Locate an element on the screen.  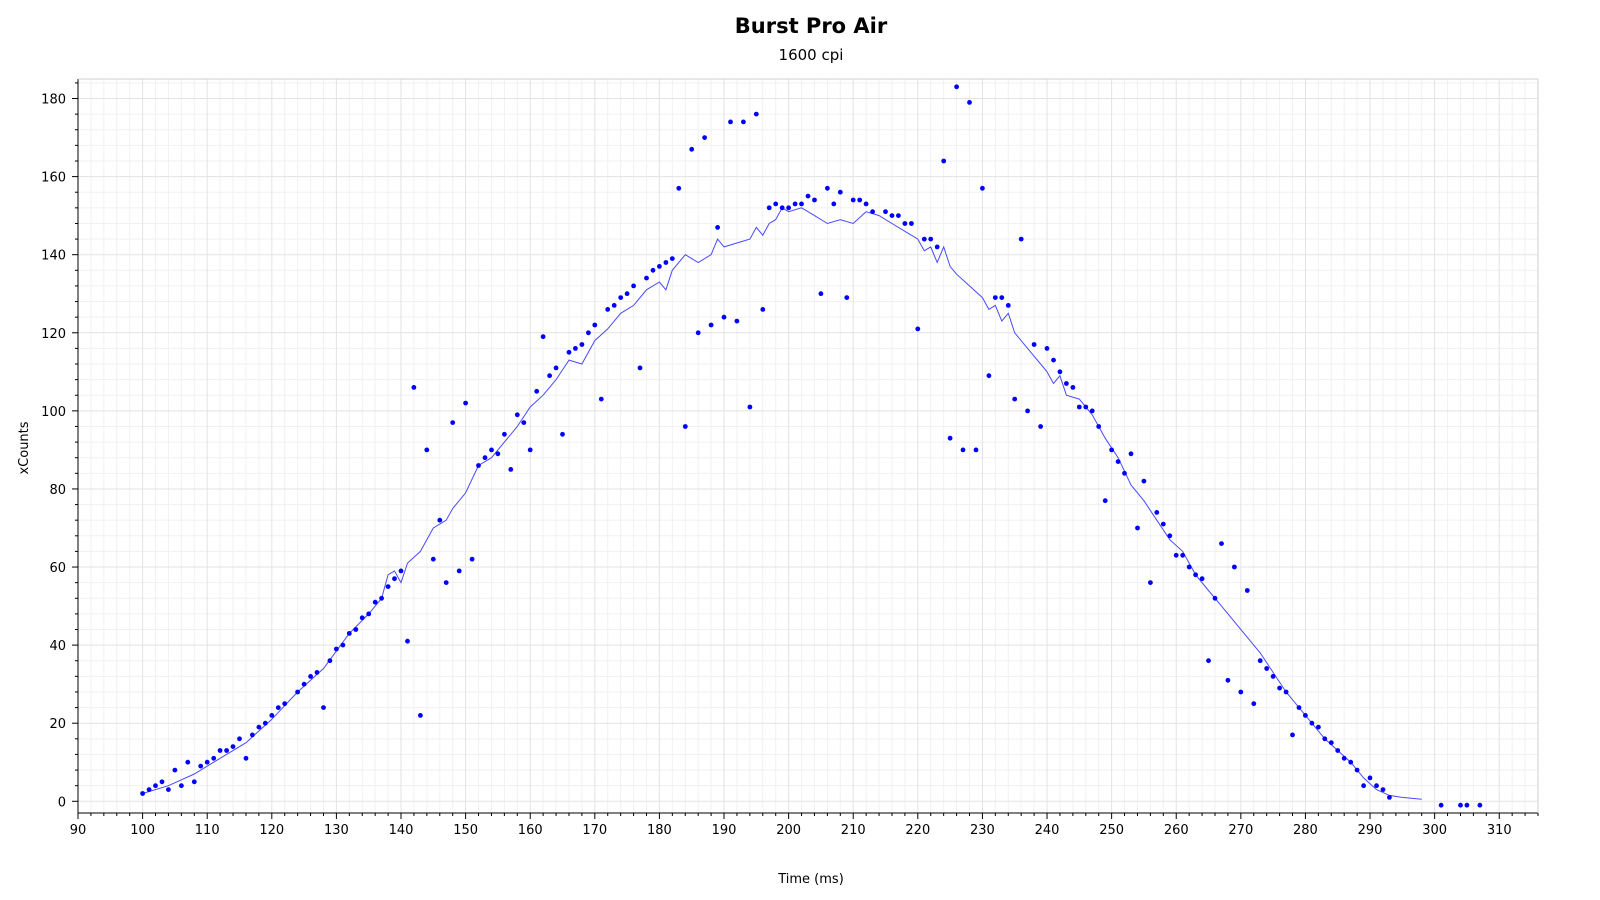
y-tick-label: 40 is located at coordinates (57, 646).